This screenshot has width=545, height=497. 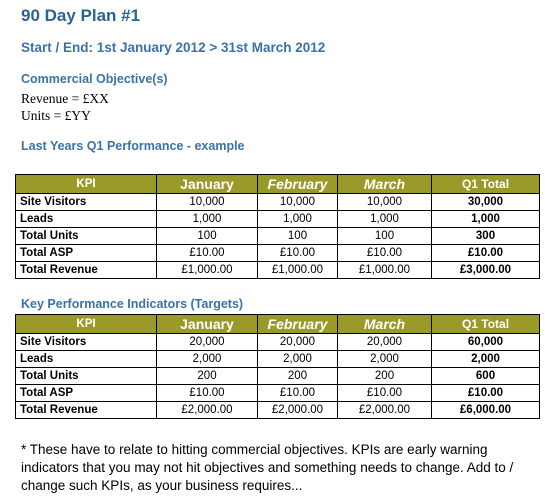 I want to click on february-value: £2,000.00, so click(x=297, y=410).